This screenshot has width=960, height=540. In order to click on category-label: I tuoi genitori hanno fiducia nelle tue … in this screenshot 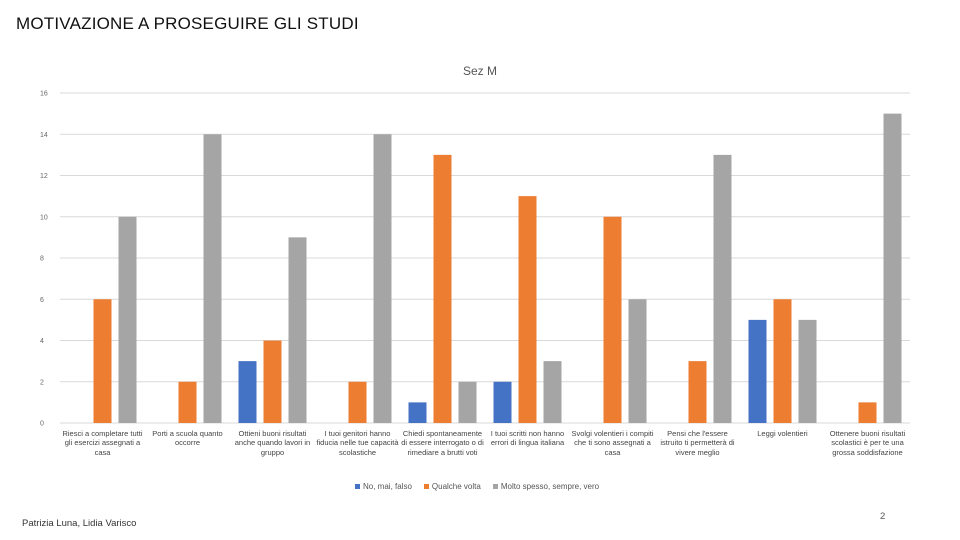, I will do `click(357, 443)`.